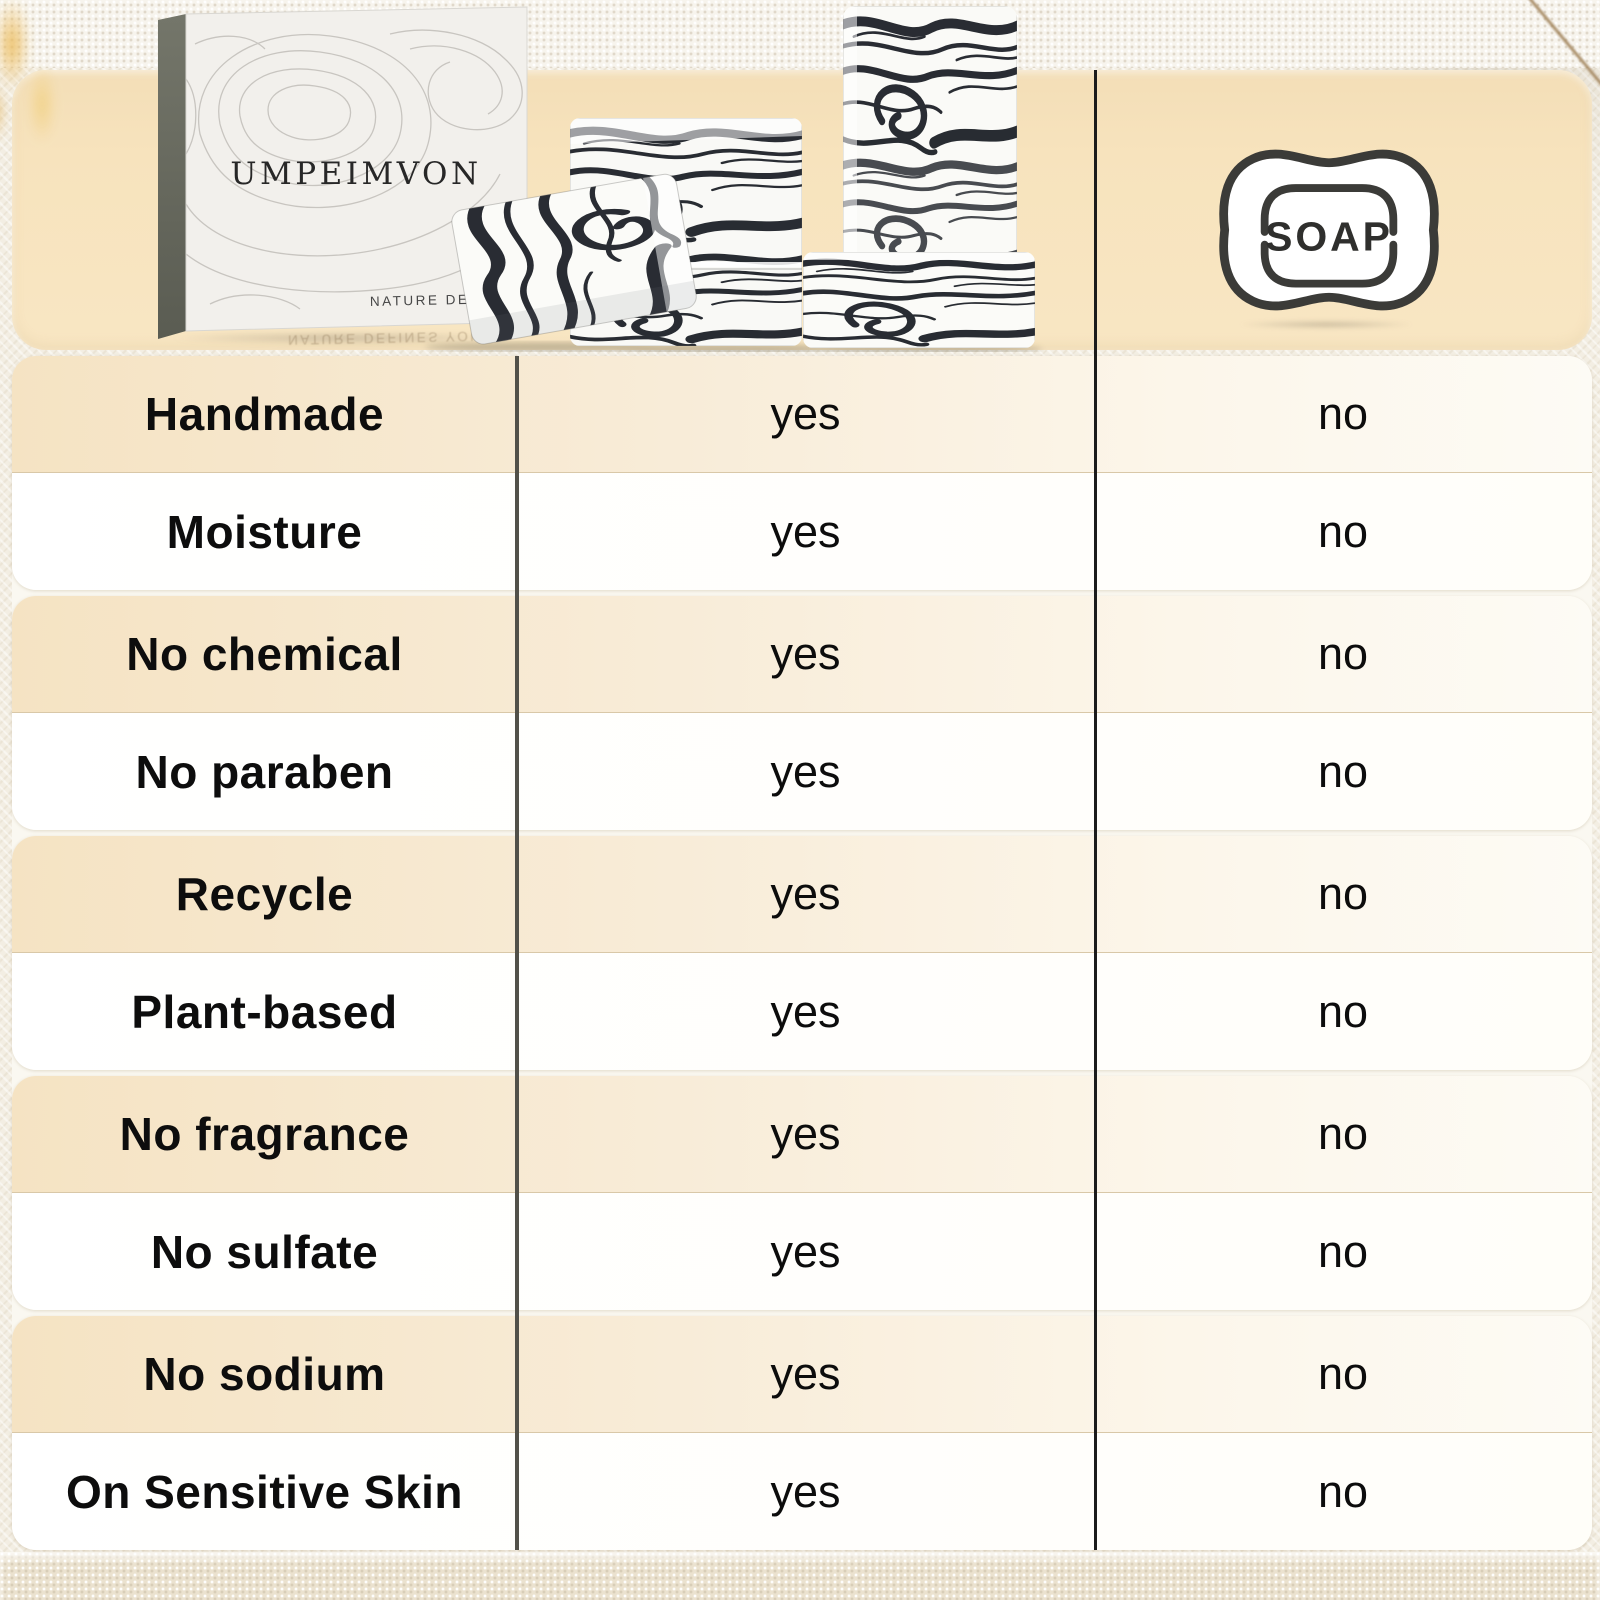  What do you see at coordinates (574, 258) in the screenshot?
I see `soap-bar-leaning` at bounding box center [574, 258].